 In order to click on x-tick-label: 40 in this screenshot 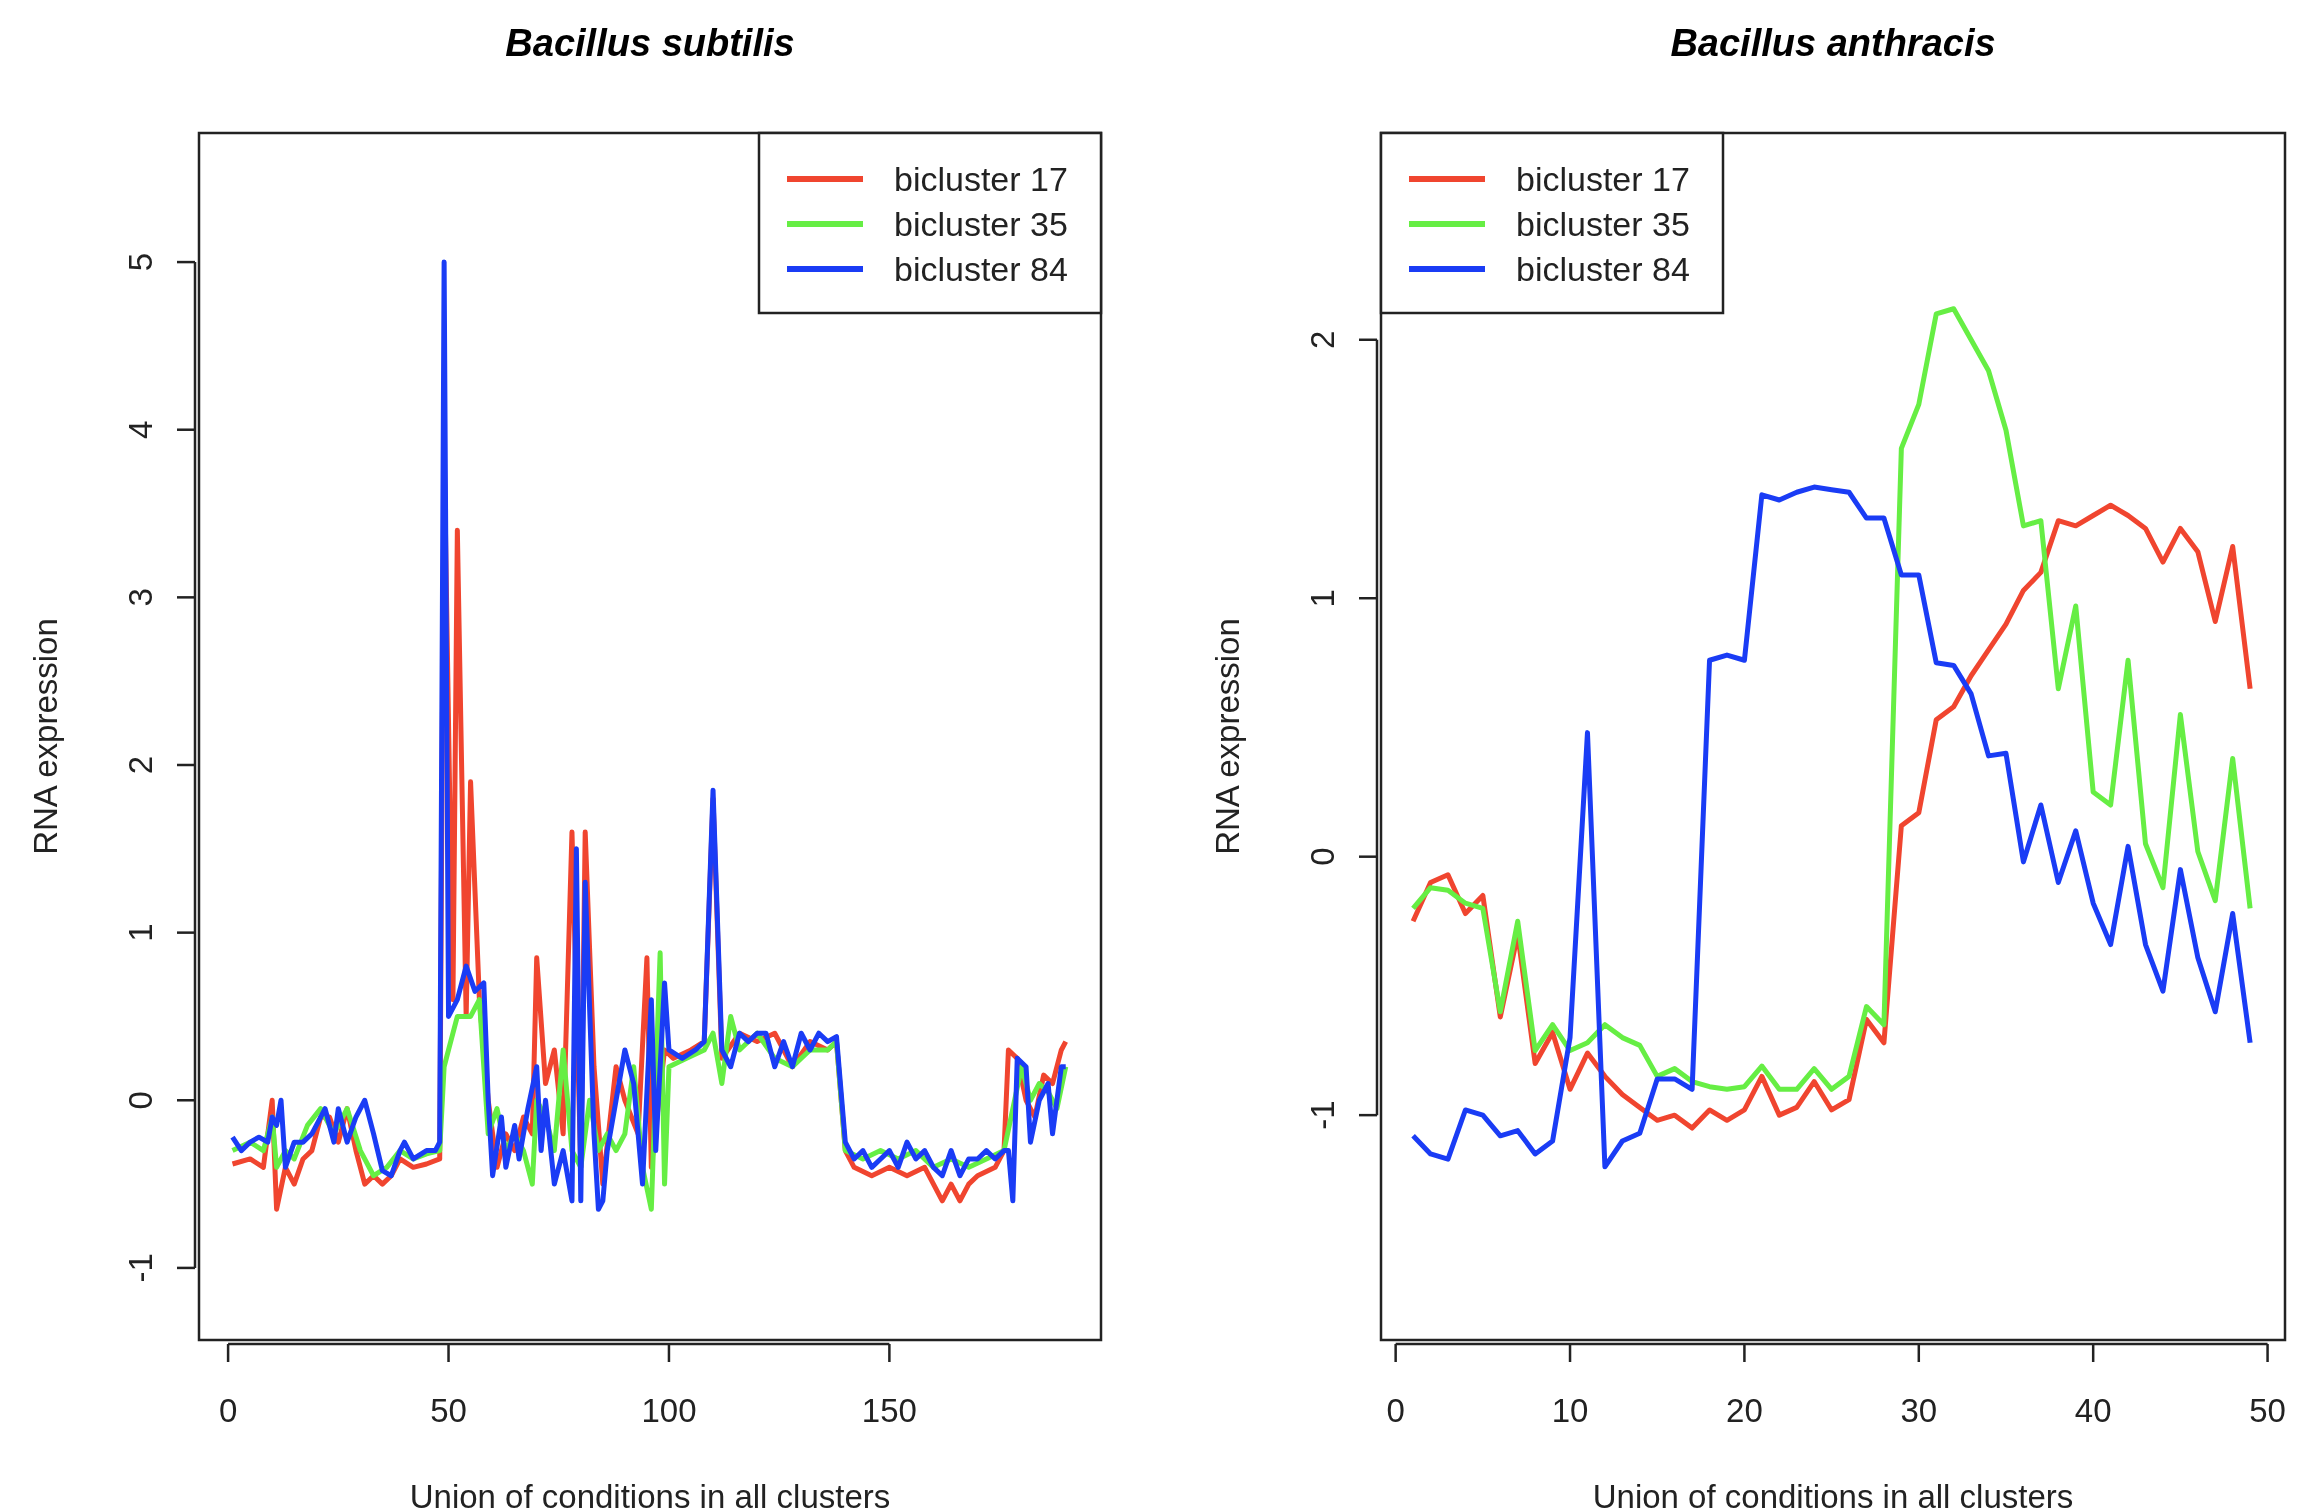, I will do `click(2093, 1410)`.